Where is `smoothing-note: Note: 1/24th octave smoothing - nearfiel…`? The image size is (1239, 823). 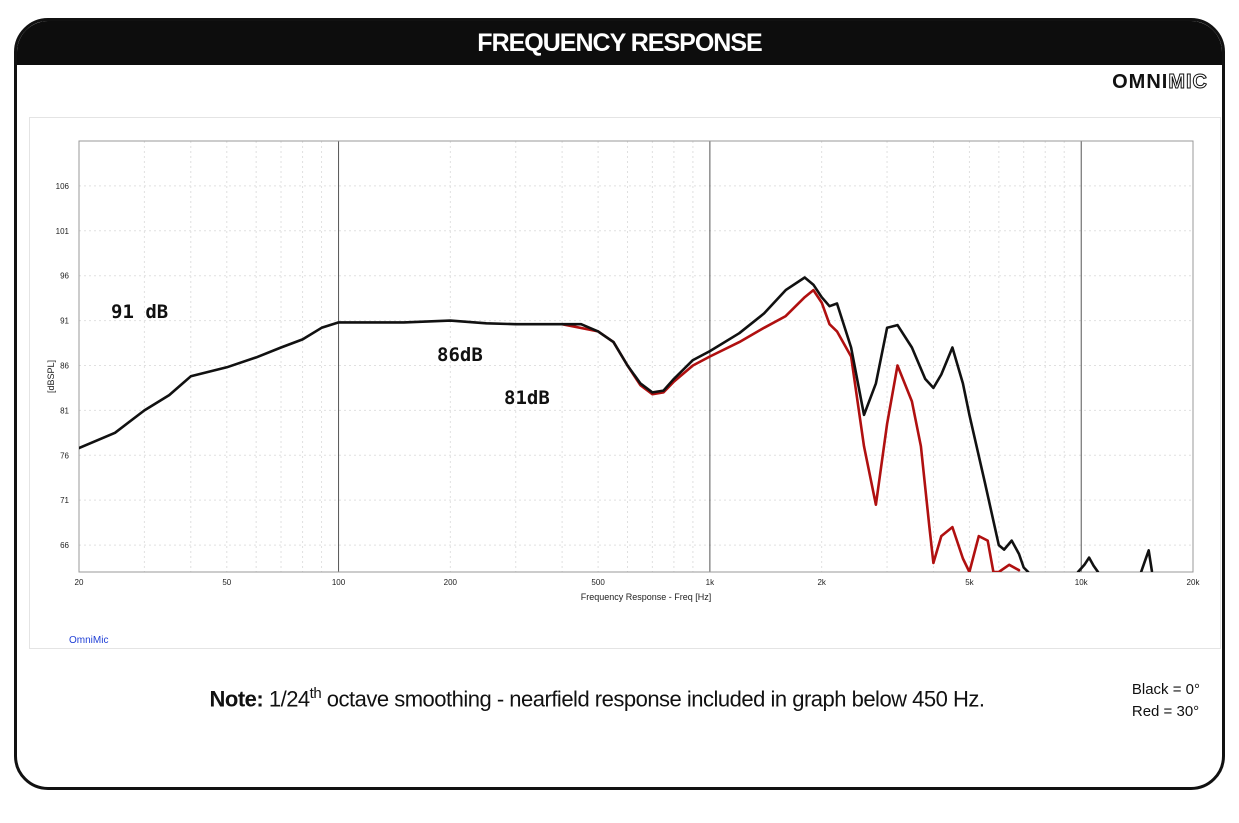 smoothing-note: Note: 1/24th octave smoothing - nearfiel… is located at coordinates (597, 698).